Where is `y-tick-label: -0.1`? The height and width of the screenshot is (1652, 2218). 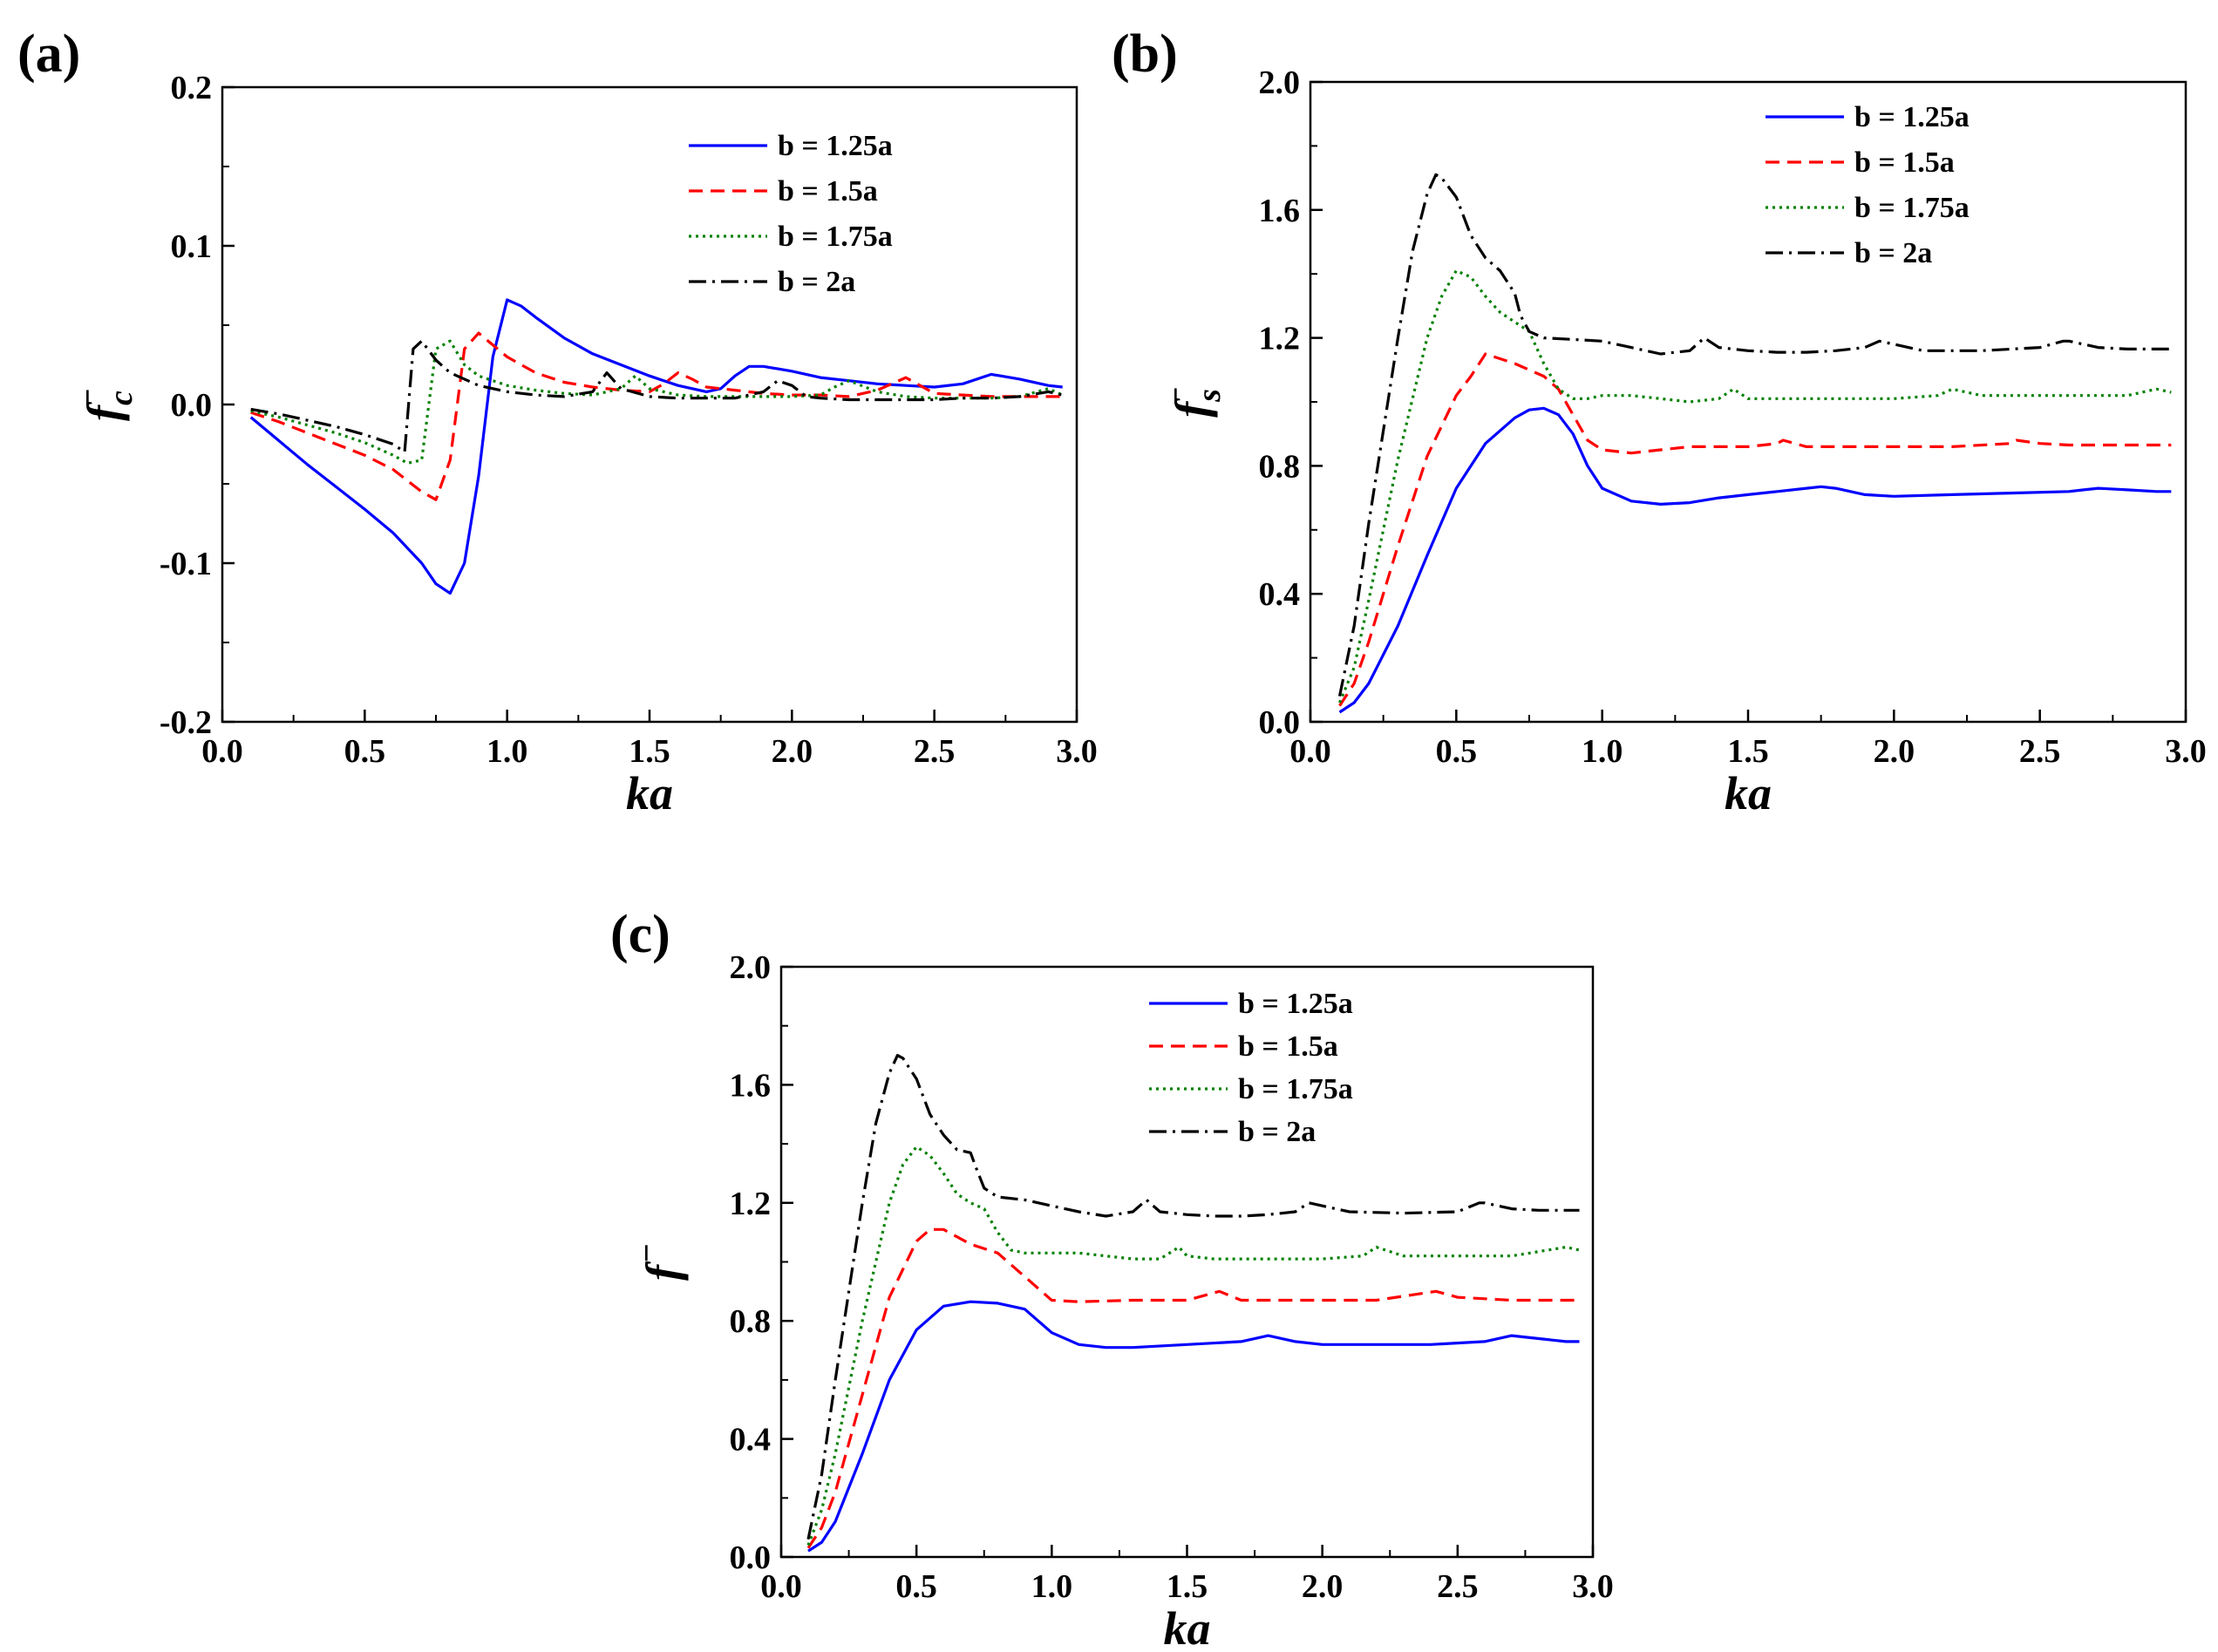
y-tick-label: -0.1 is located at coordinates (186, 564).